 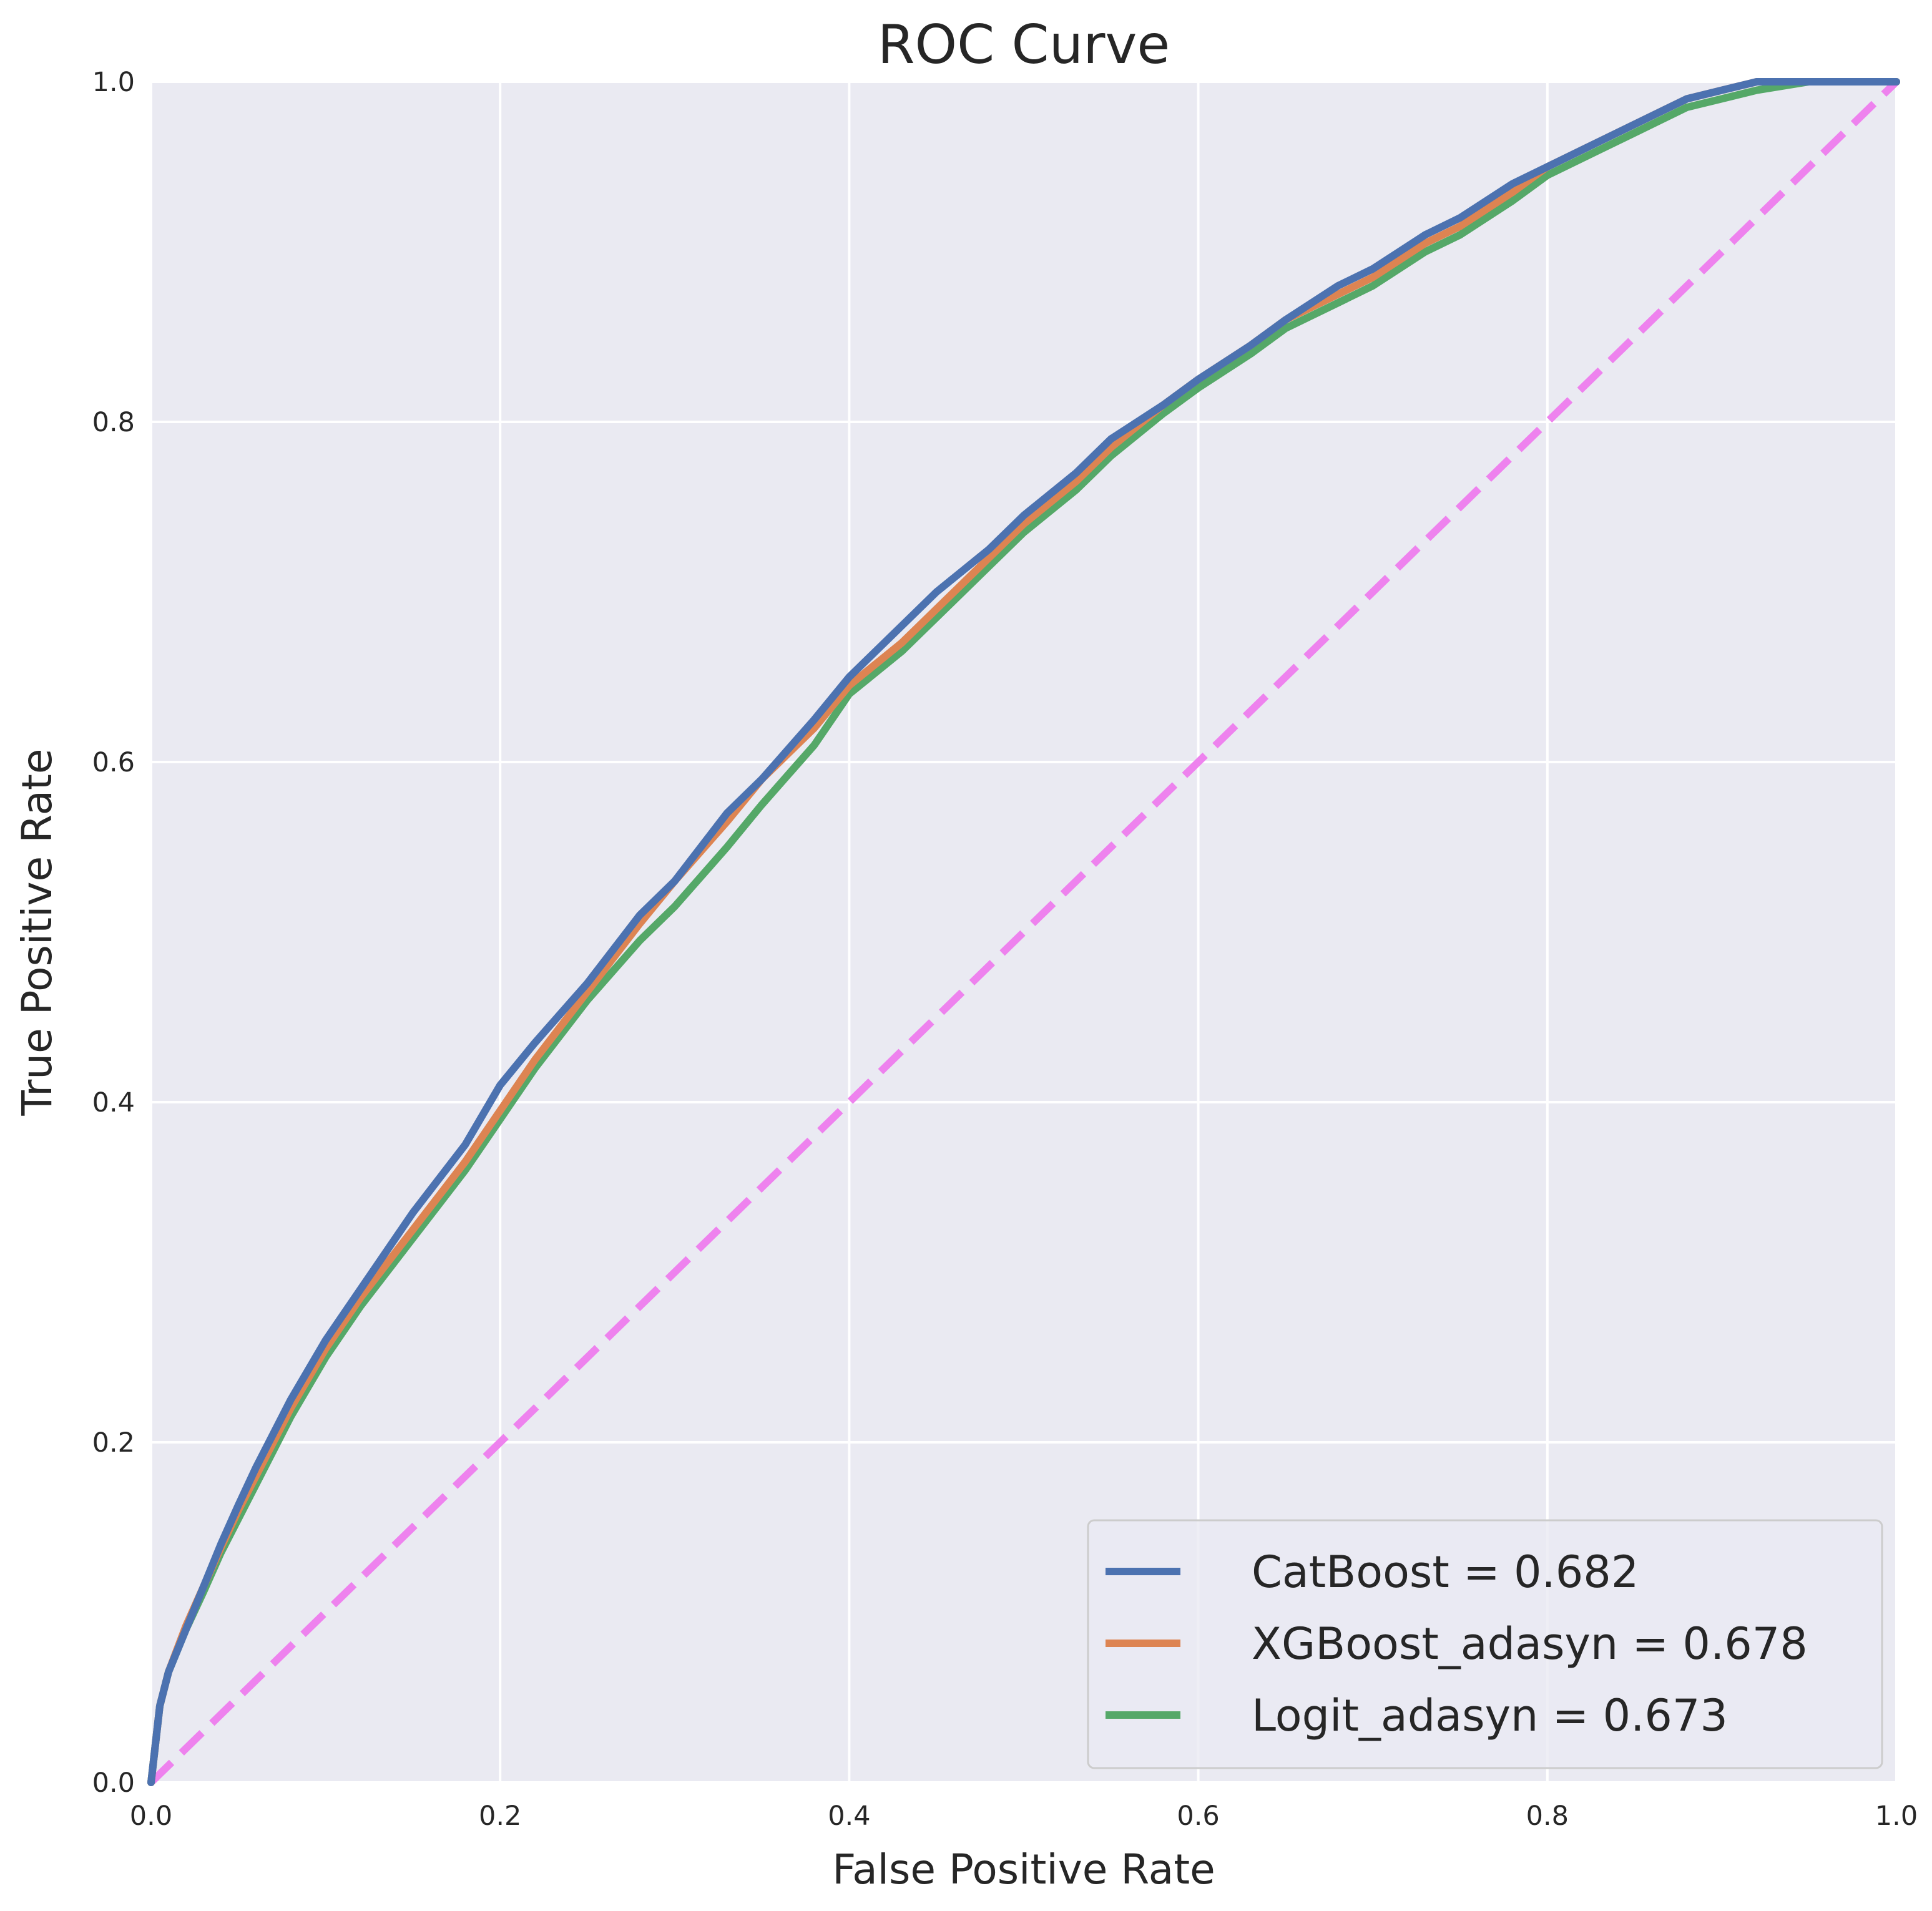 I want to click on legend-label: Logit_adasyn = 0.673, so click(x=1490, y=1716).